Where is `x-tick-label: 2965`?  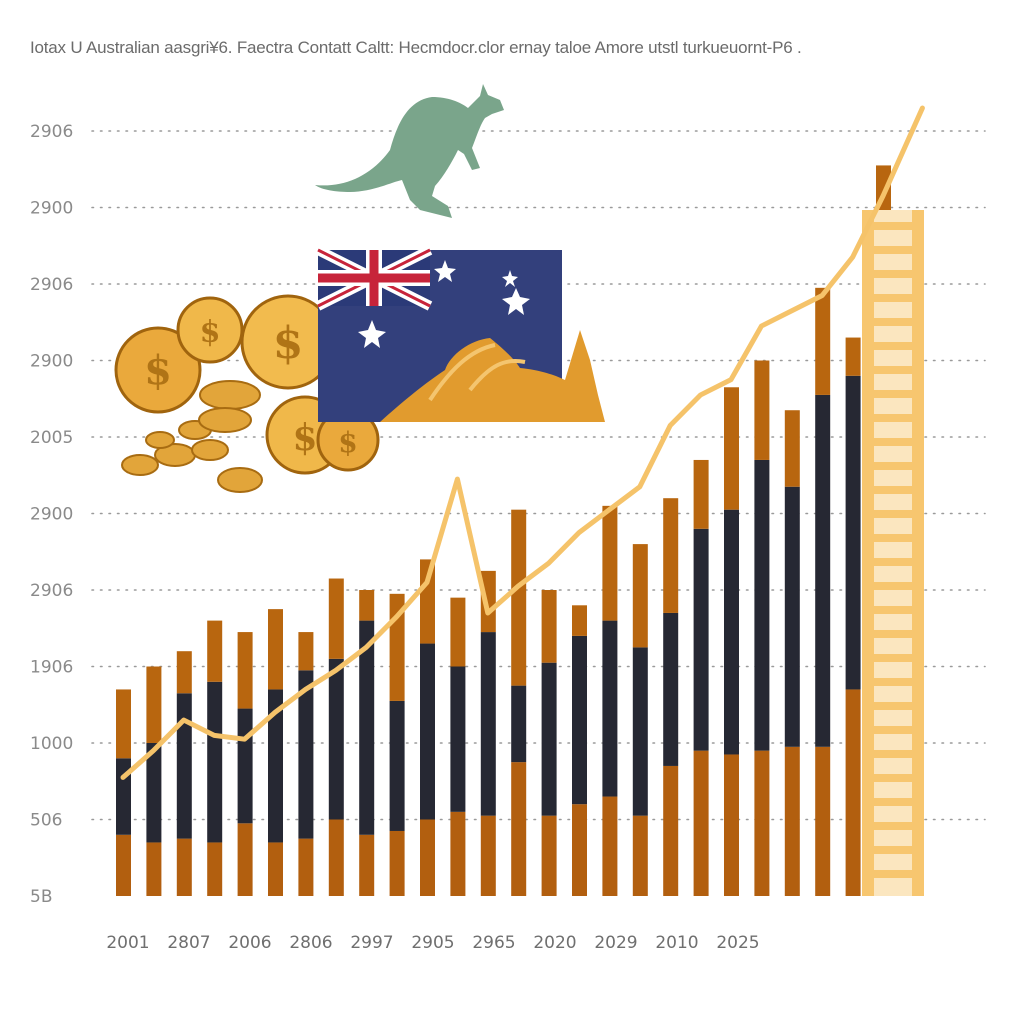 x-tick-label: 2965 is located at coordinates (493, 943).